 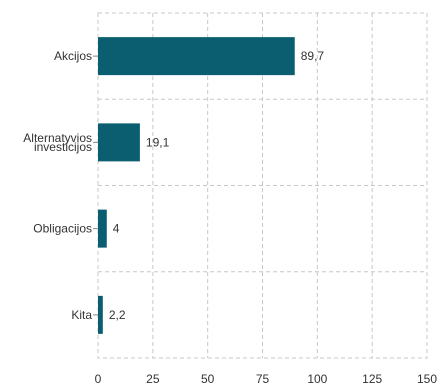 I want to click on x-tick-label: 125, so click(x=372, y=379).